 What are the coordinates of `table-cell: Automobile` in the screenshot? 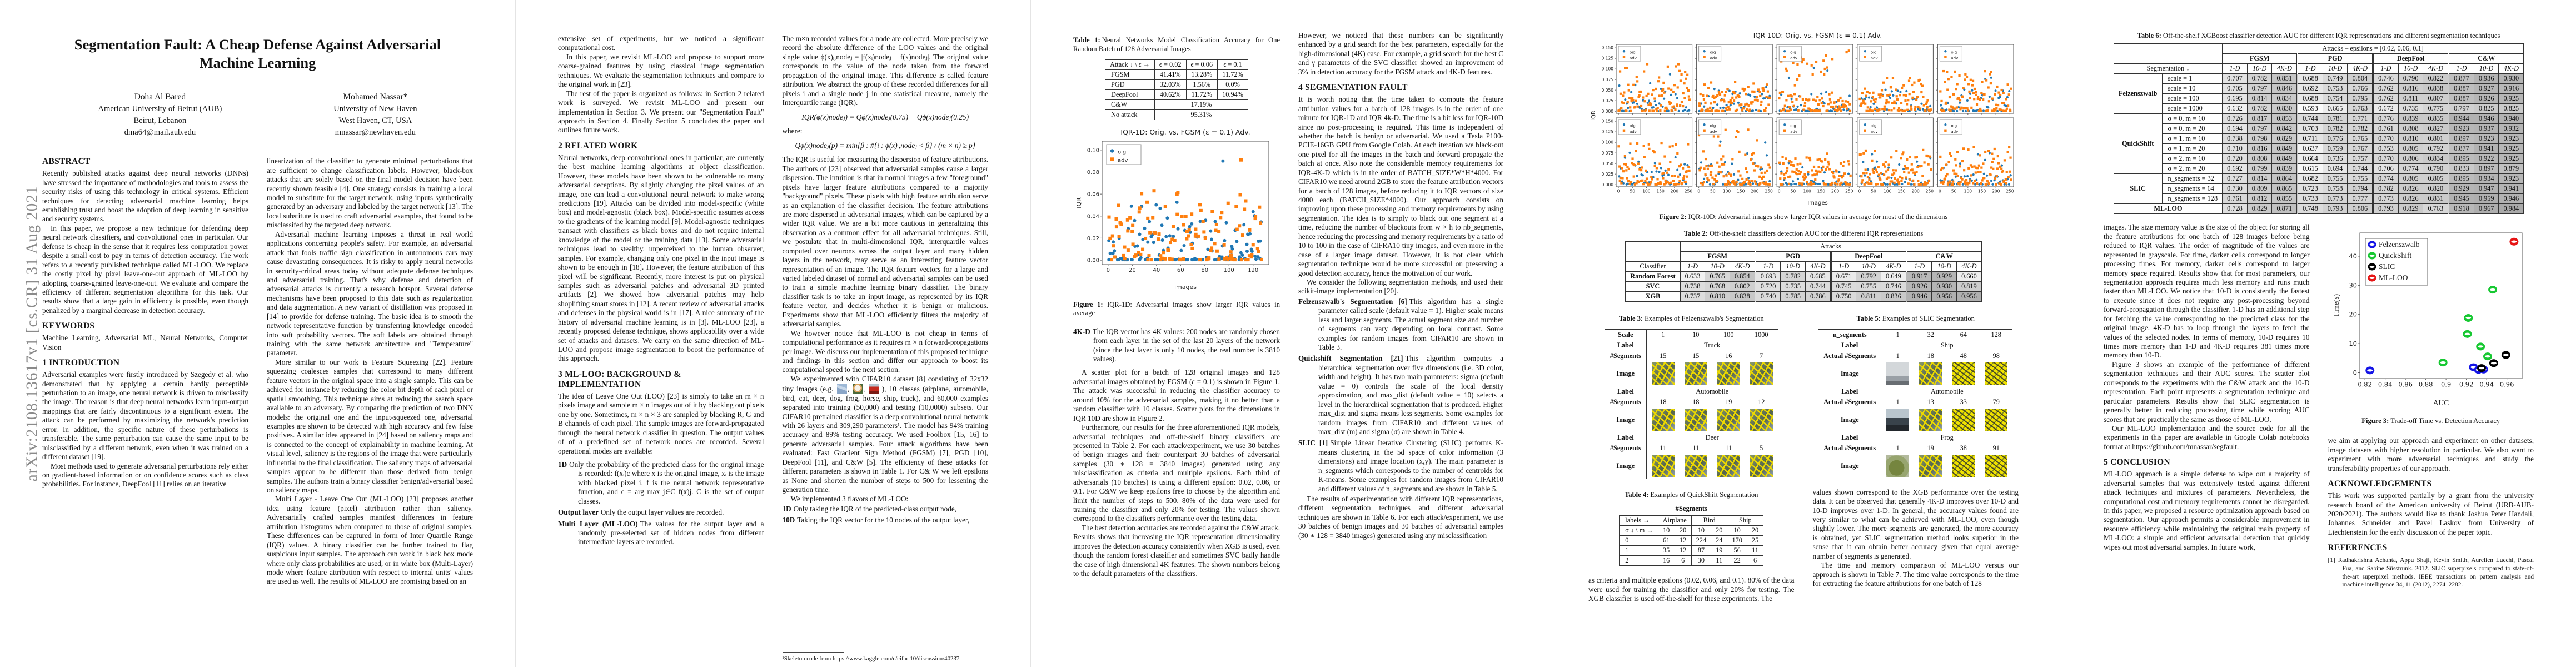 It's located at (1712, 391).